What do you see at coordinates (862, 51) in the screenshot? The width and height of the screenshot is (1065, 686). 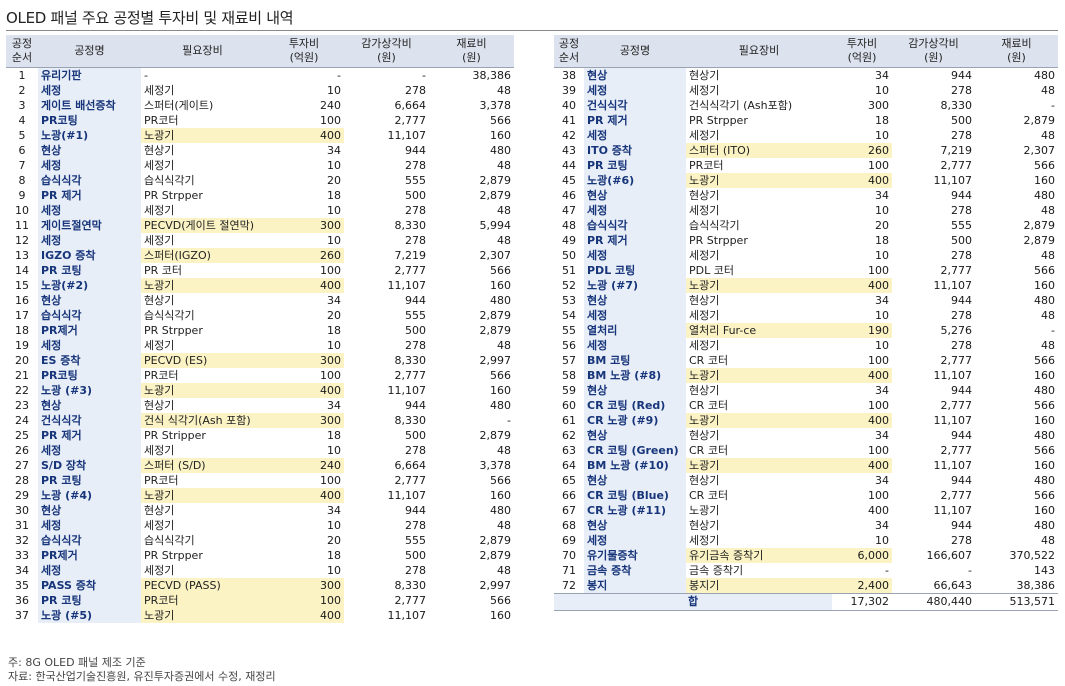 I see `header-invest: 투자비 (억원)` at bounding box center [862, 51].